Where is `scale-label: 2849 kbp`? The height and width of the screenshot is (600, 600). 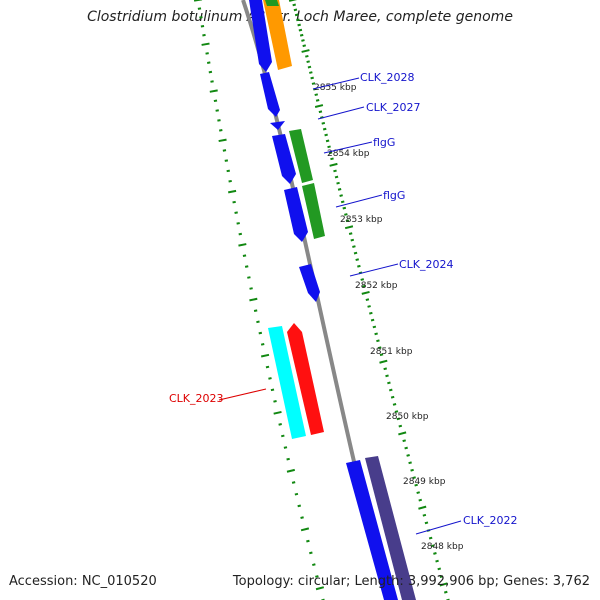
scale-label: 2849 kbp is located at coordinates (424, 482).